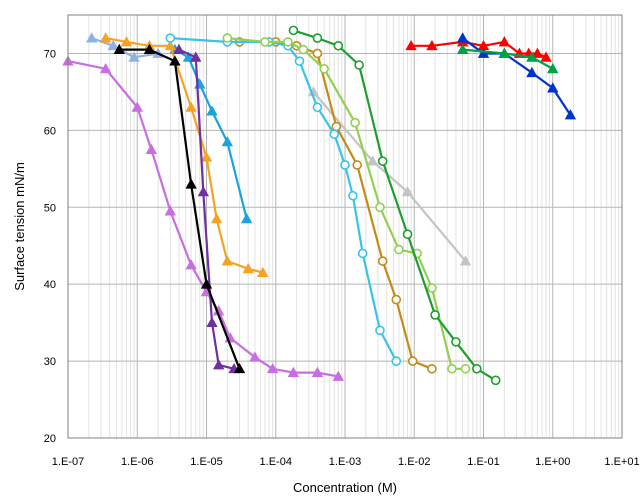  I want to click on x-tick-label: 1.E-01, so click(483, 462).